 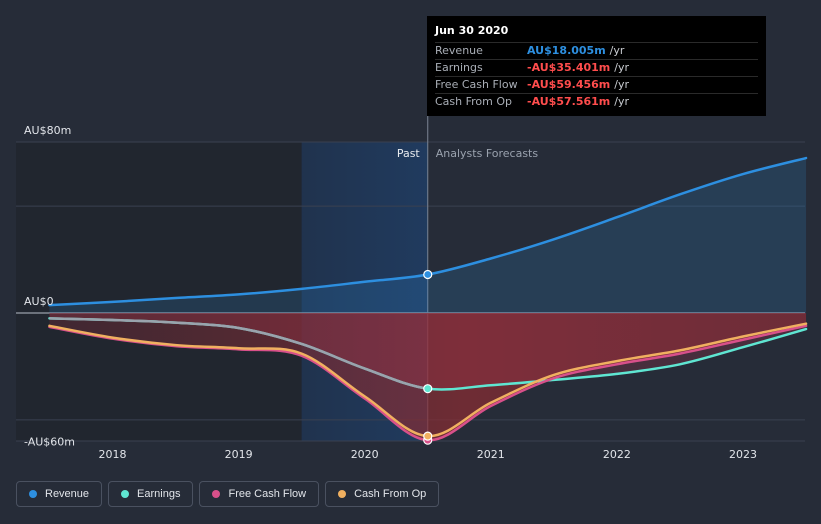 I want to click on y-tick-label: -AU$60m, so click(x=49, y=441).